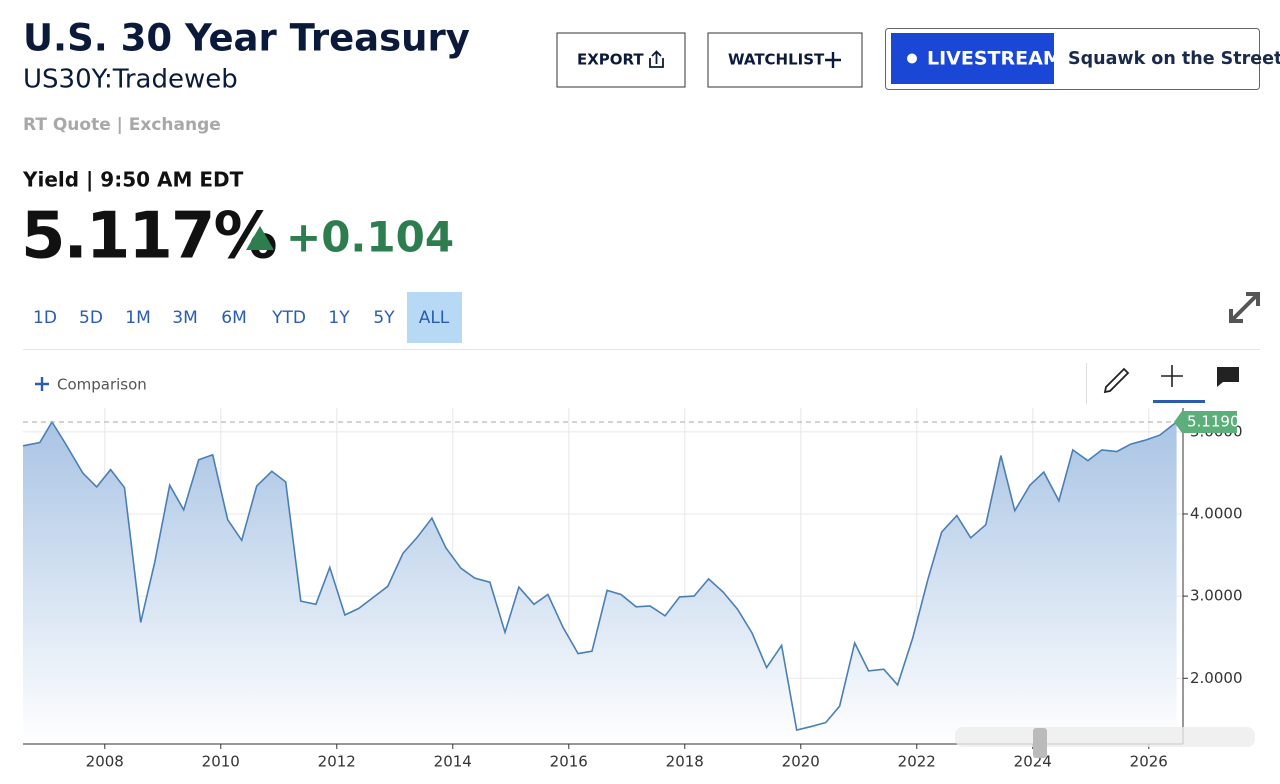  What do you see at coordinates (45, 318) in the screenshot?
I see `range-tab: 1D` at bounding box center [45, 318].